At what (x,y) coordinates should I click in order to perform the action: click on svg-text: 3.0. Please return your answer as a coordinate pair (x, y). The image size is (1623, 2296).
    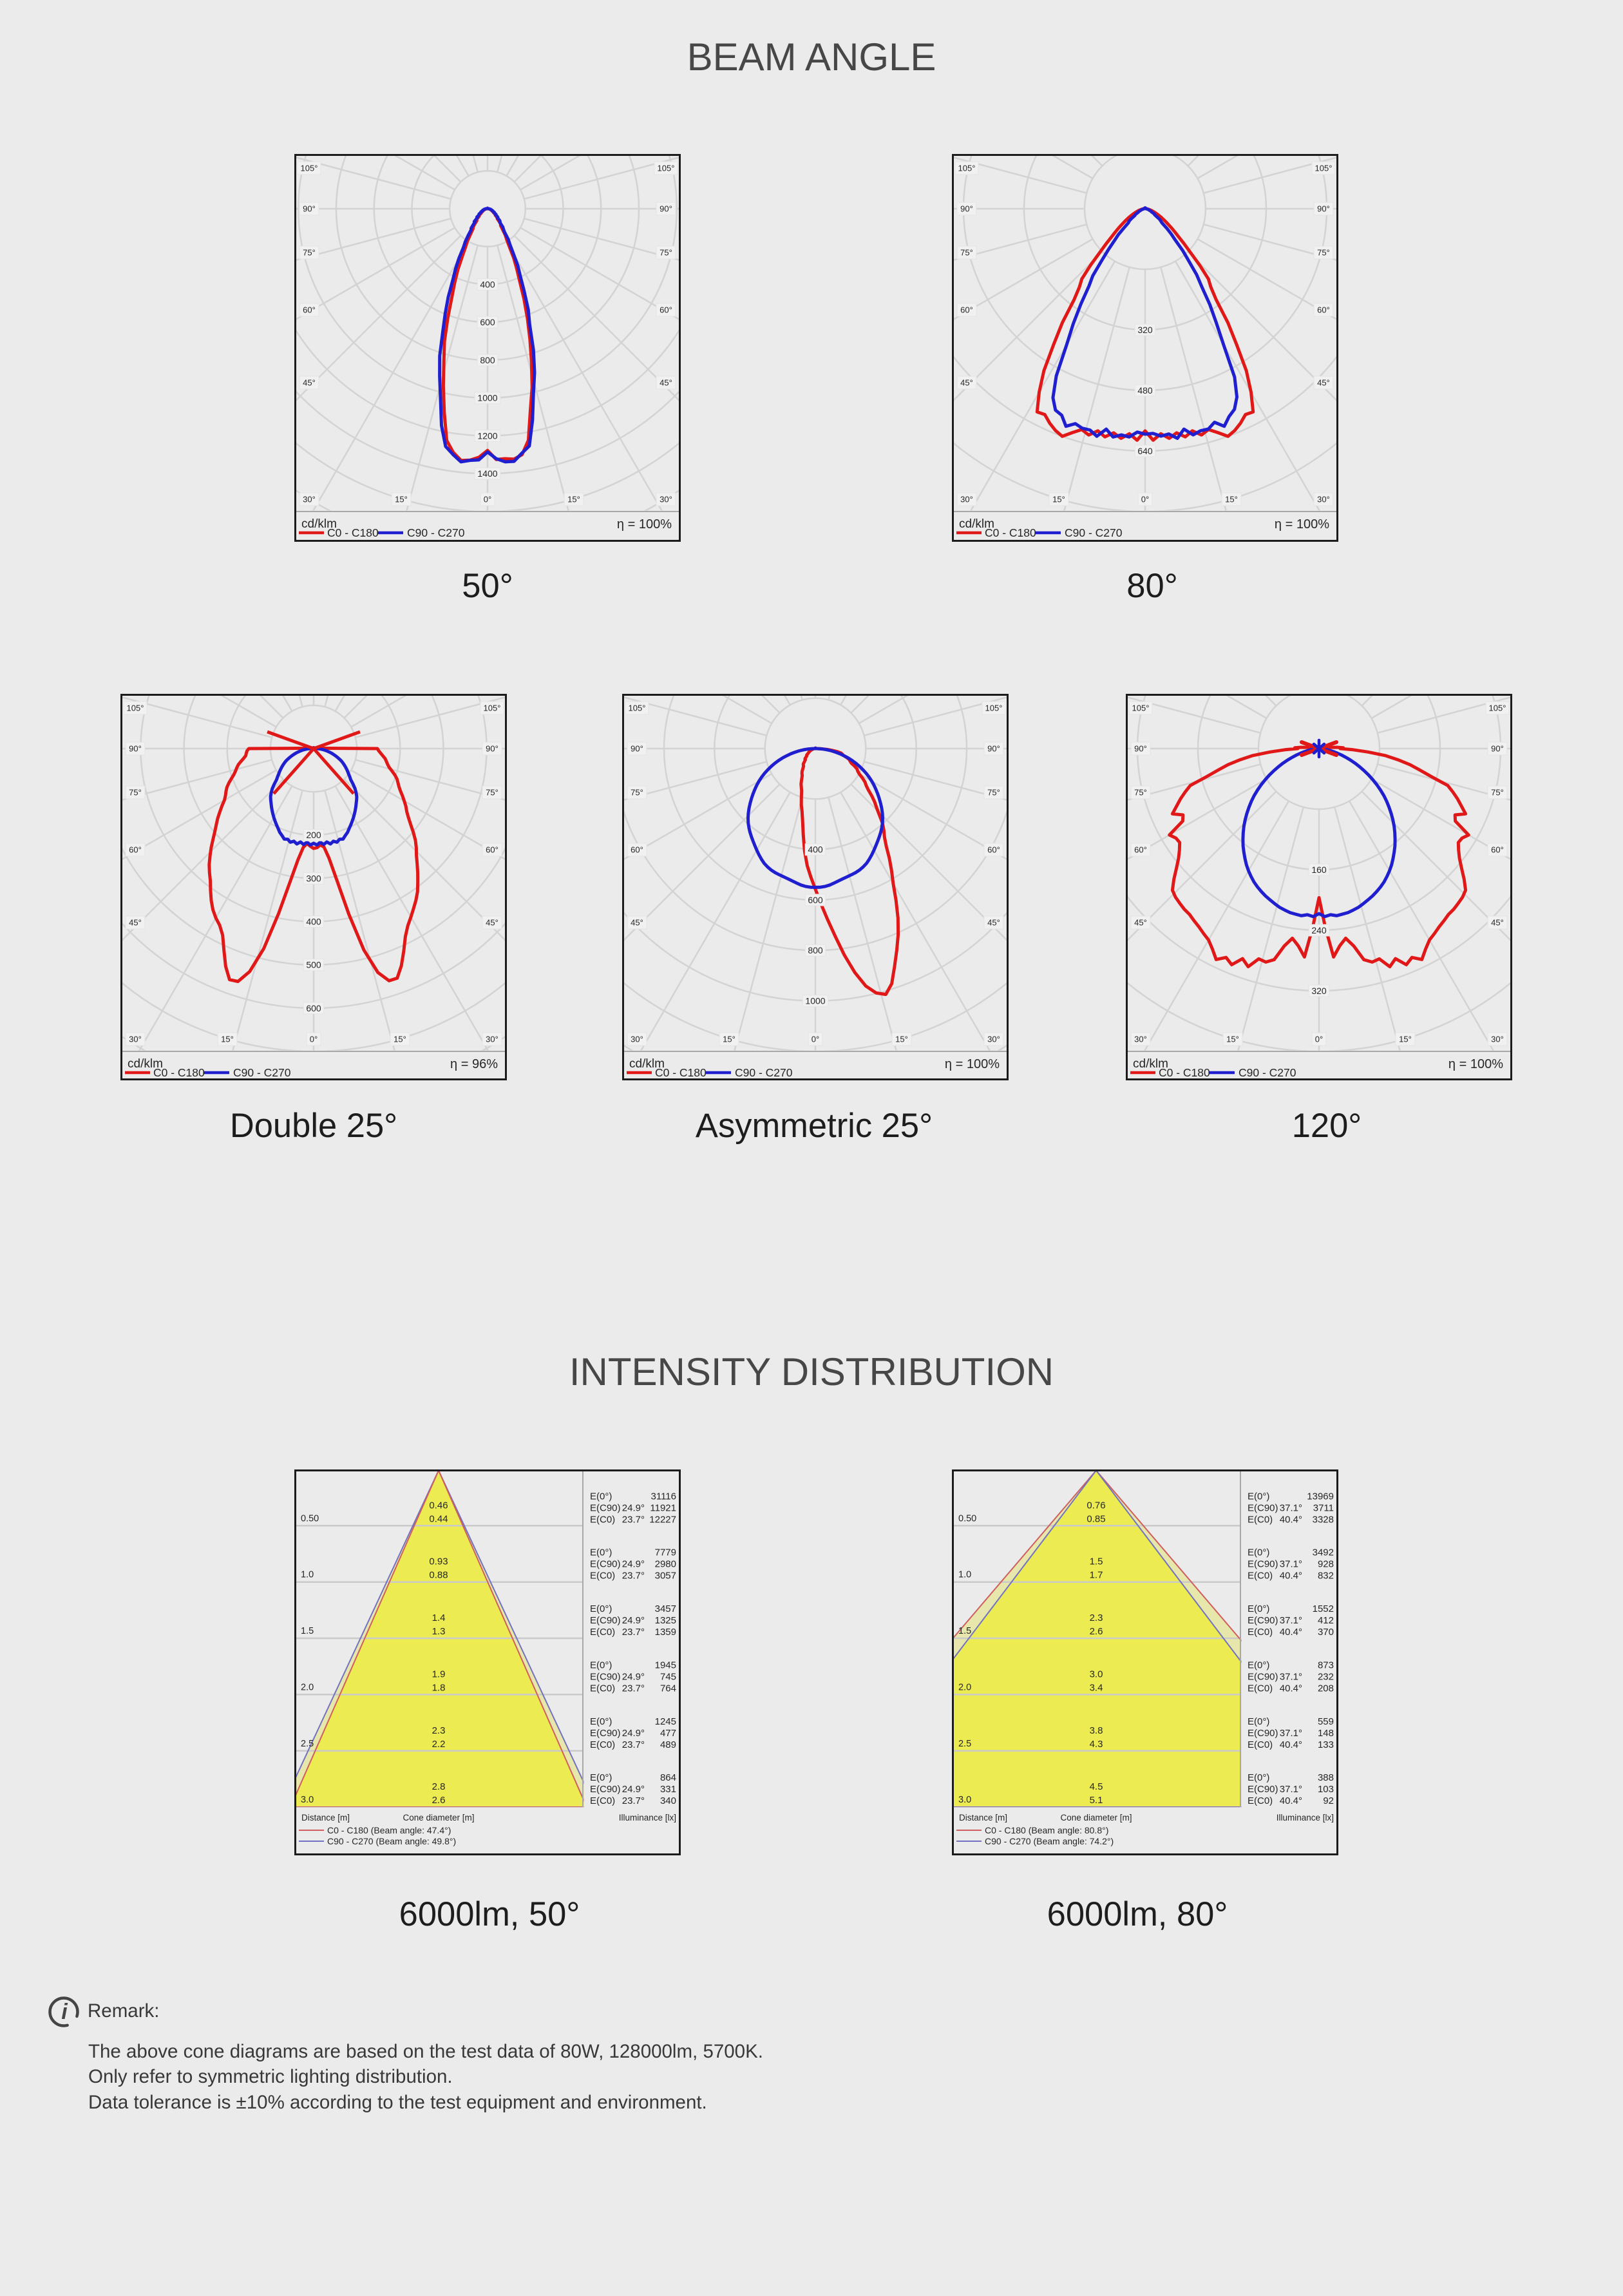
    Looking at the image, I should click on (964, 1800).